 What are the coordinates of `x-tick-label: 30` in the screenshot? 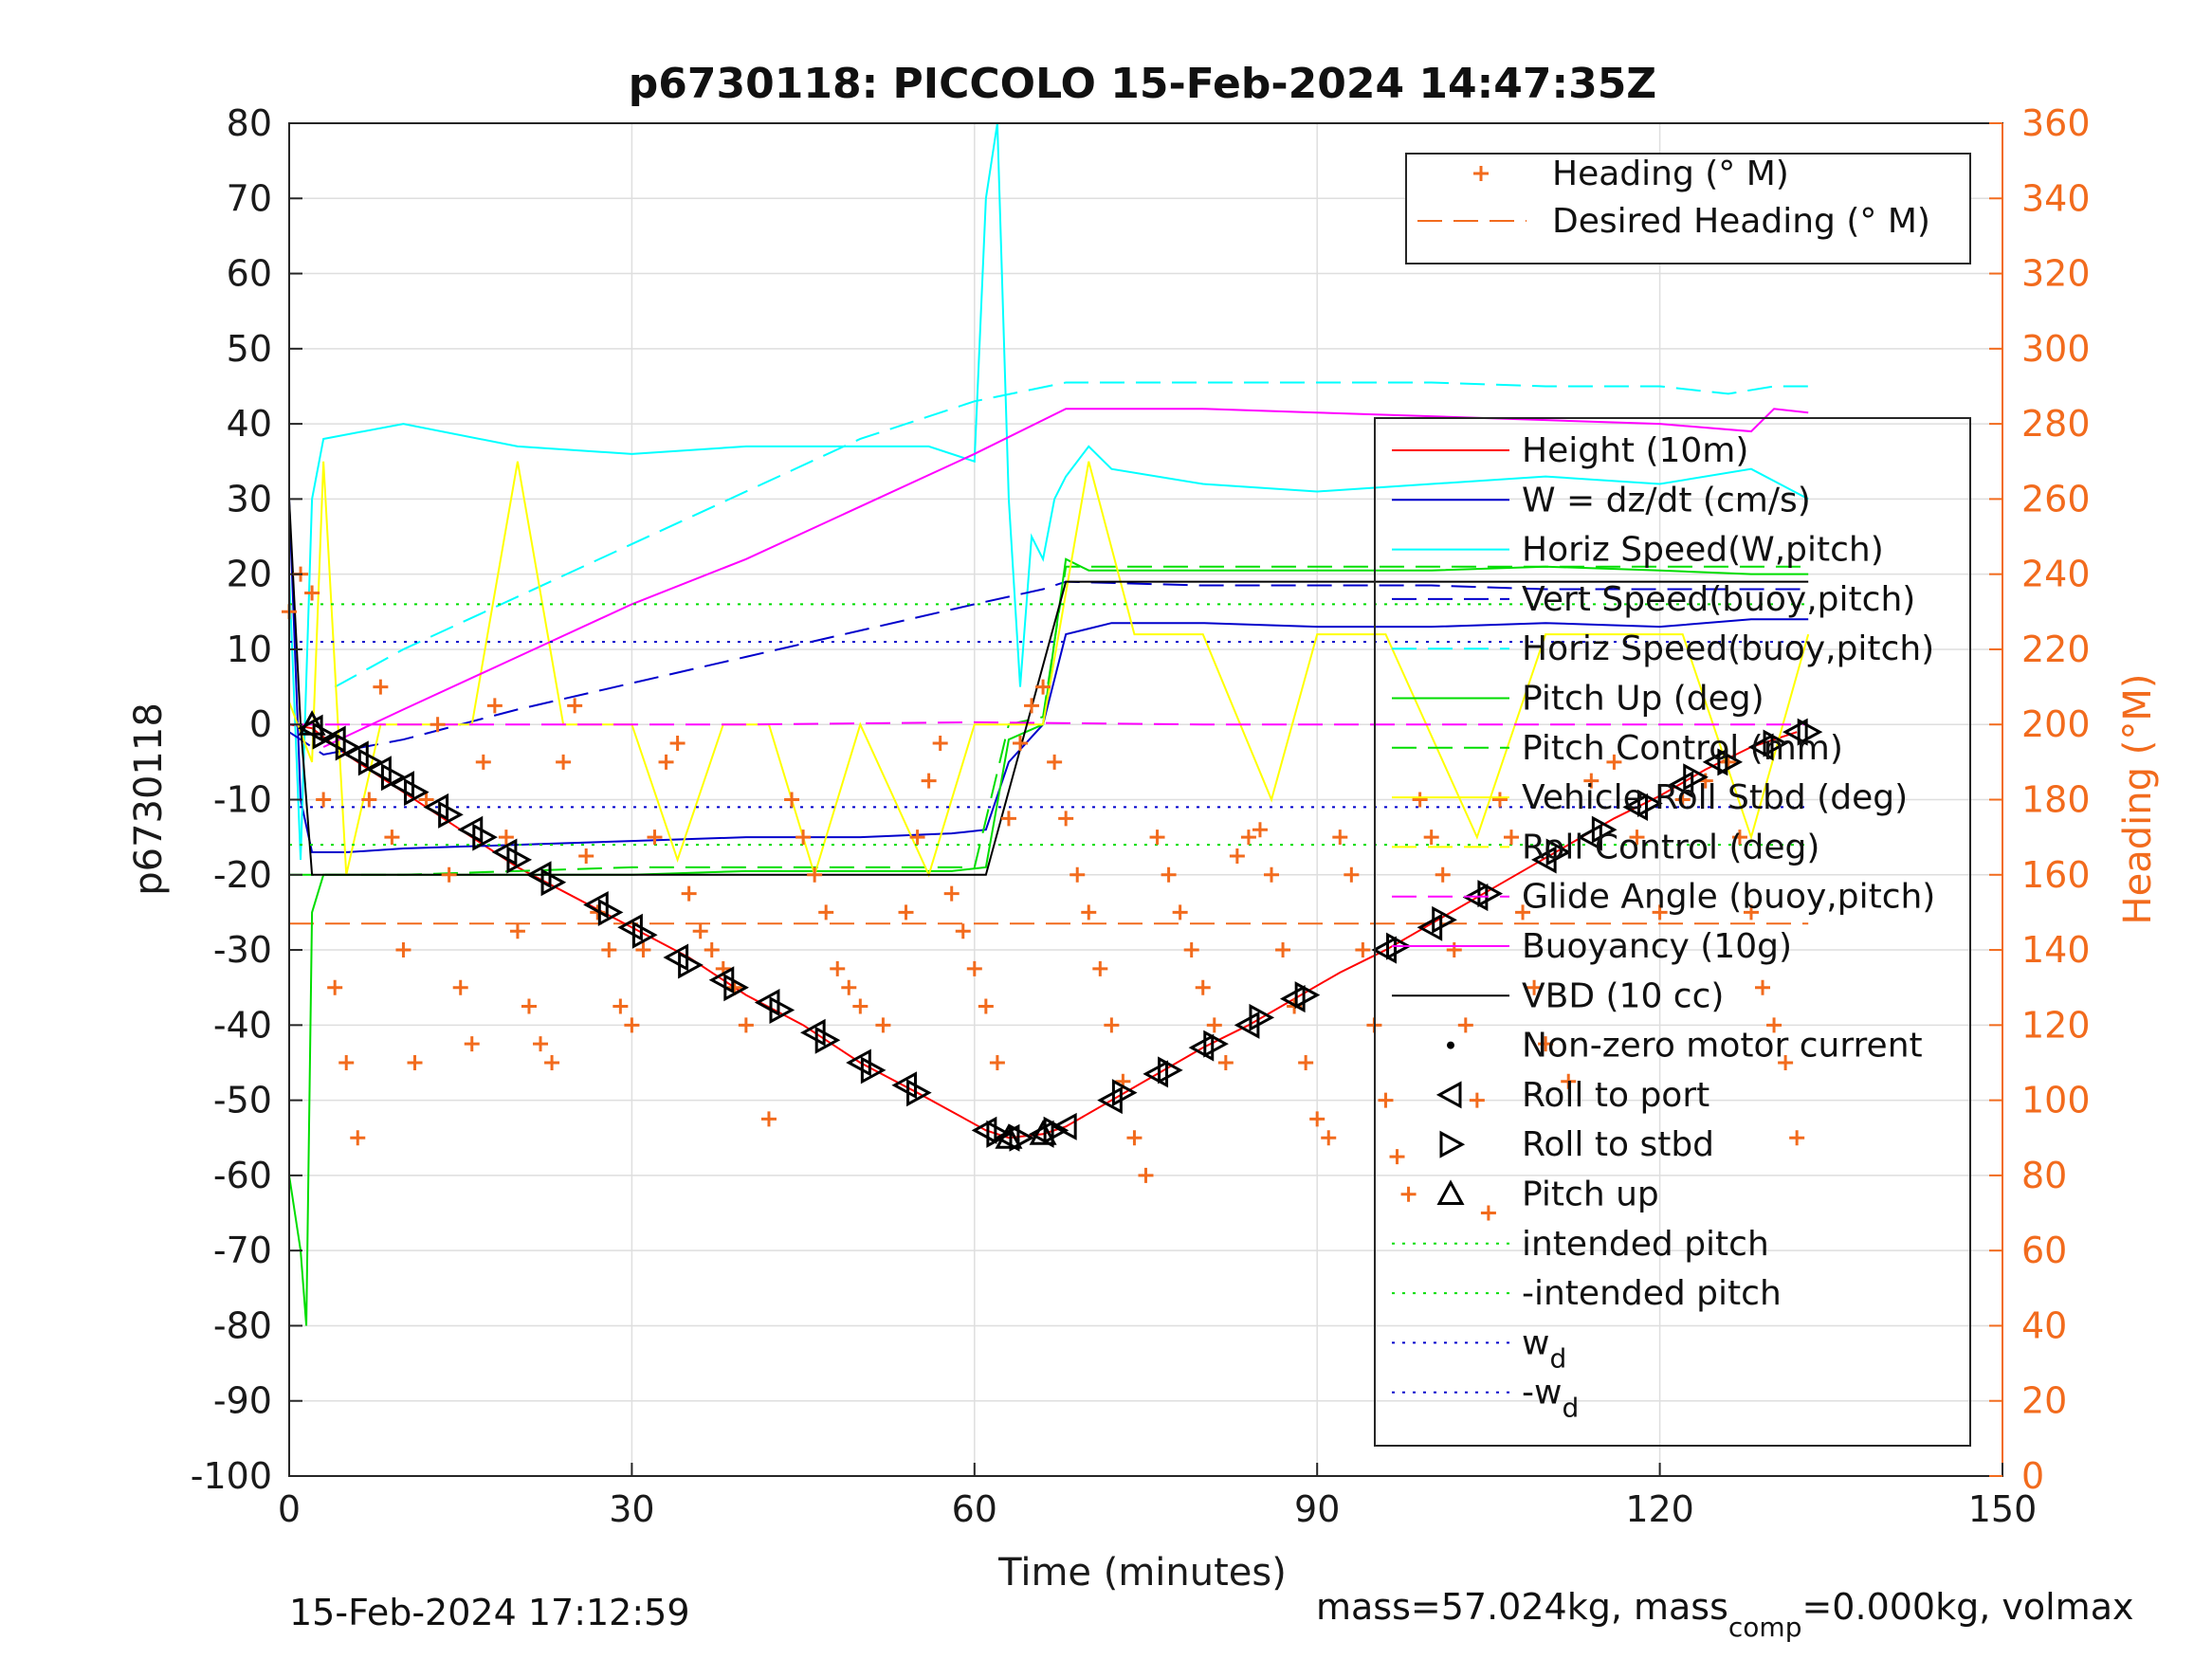 It's located at (631, 1509).